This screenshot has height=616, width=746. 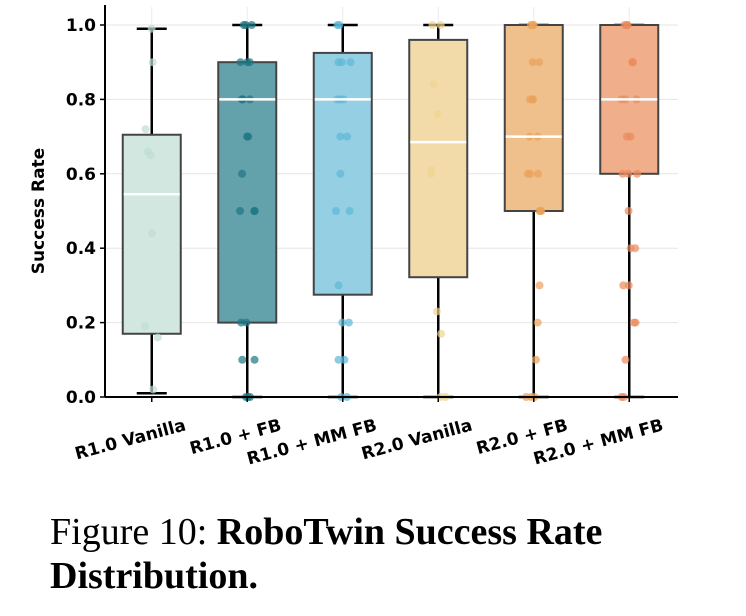 What do you see at coordinates (81, 398) in the screenshot?
I see `y-tick-label: 0.0` at bounding box center [81, 398].